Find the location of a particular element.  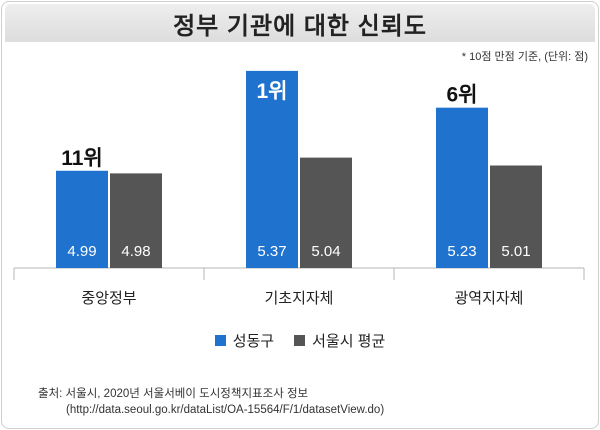

rank-label: 11위 is located at coordinates (82, 158).